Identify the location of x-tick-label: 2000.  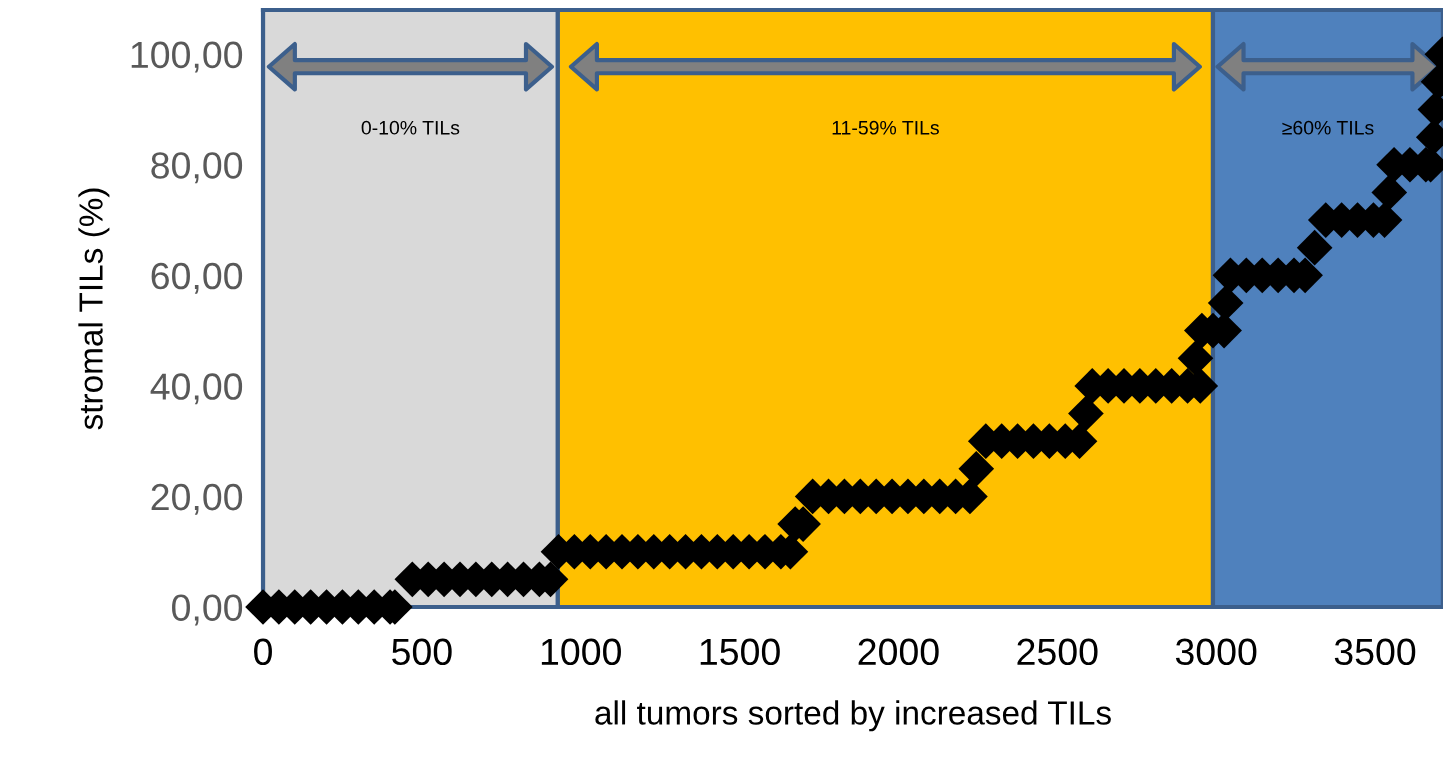
(898, 652).